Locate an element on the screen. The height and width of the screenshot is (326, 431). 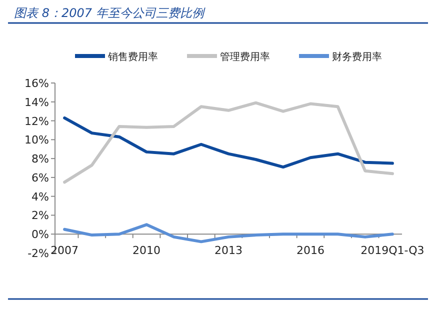
x-tick-label: 2016 is located at coordinates (310, 250).